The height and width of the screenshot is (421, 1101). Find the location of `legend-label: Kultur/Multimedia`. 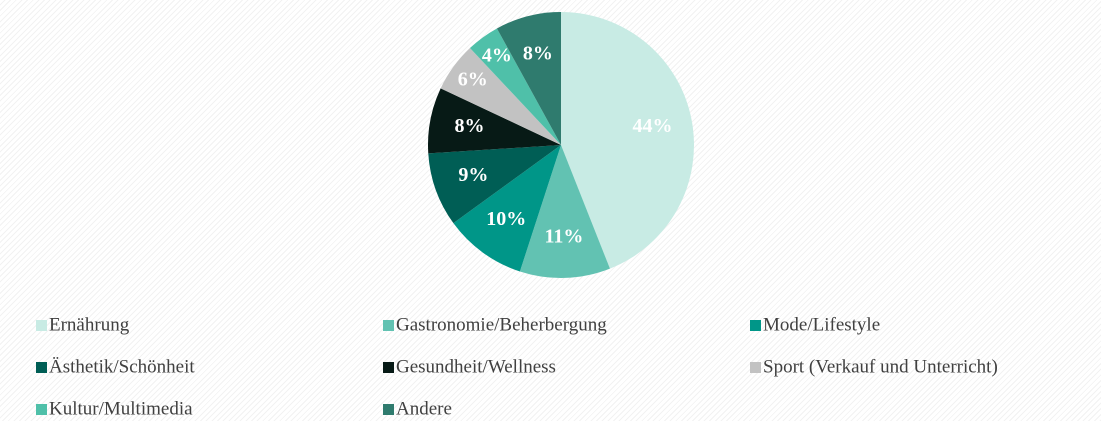

legend-label: Kultur/Multimedia is located at coordinates (121, 408).